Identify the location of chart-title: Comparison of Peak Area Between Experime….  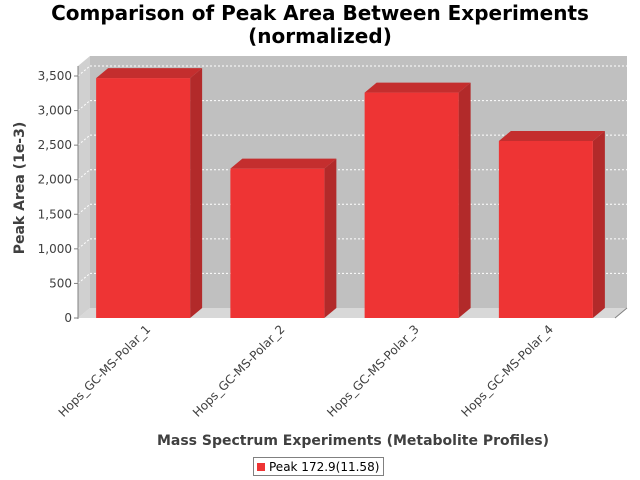
(320, 25).